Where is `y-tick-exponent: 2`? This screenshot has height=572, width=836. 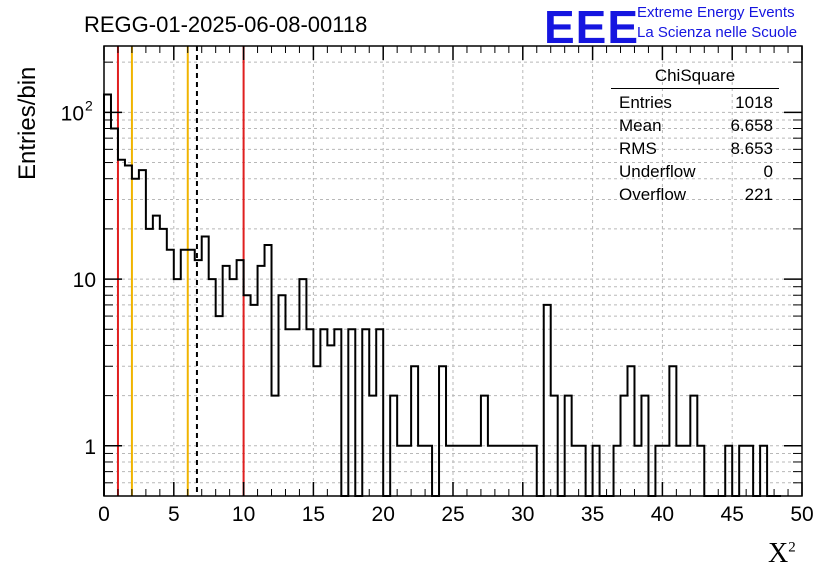 y-tick-exponent: 2 is located at coordinates (89, 105).